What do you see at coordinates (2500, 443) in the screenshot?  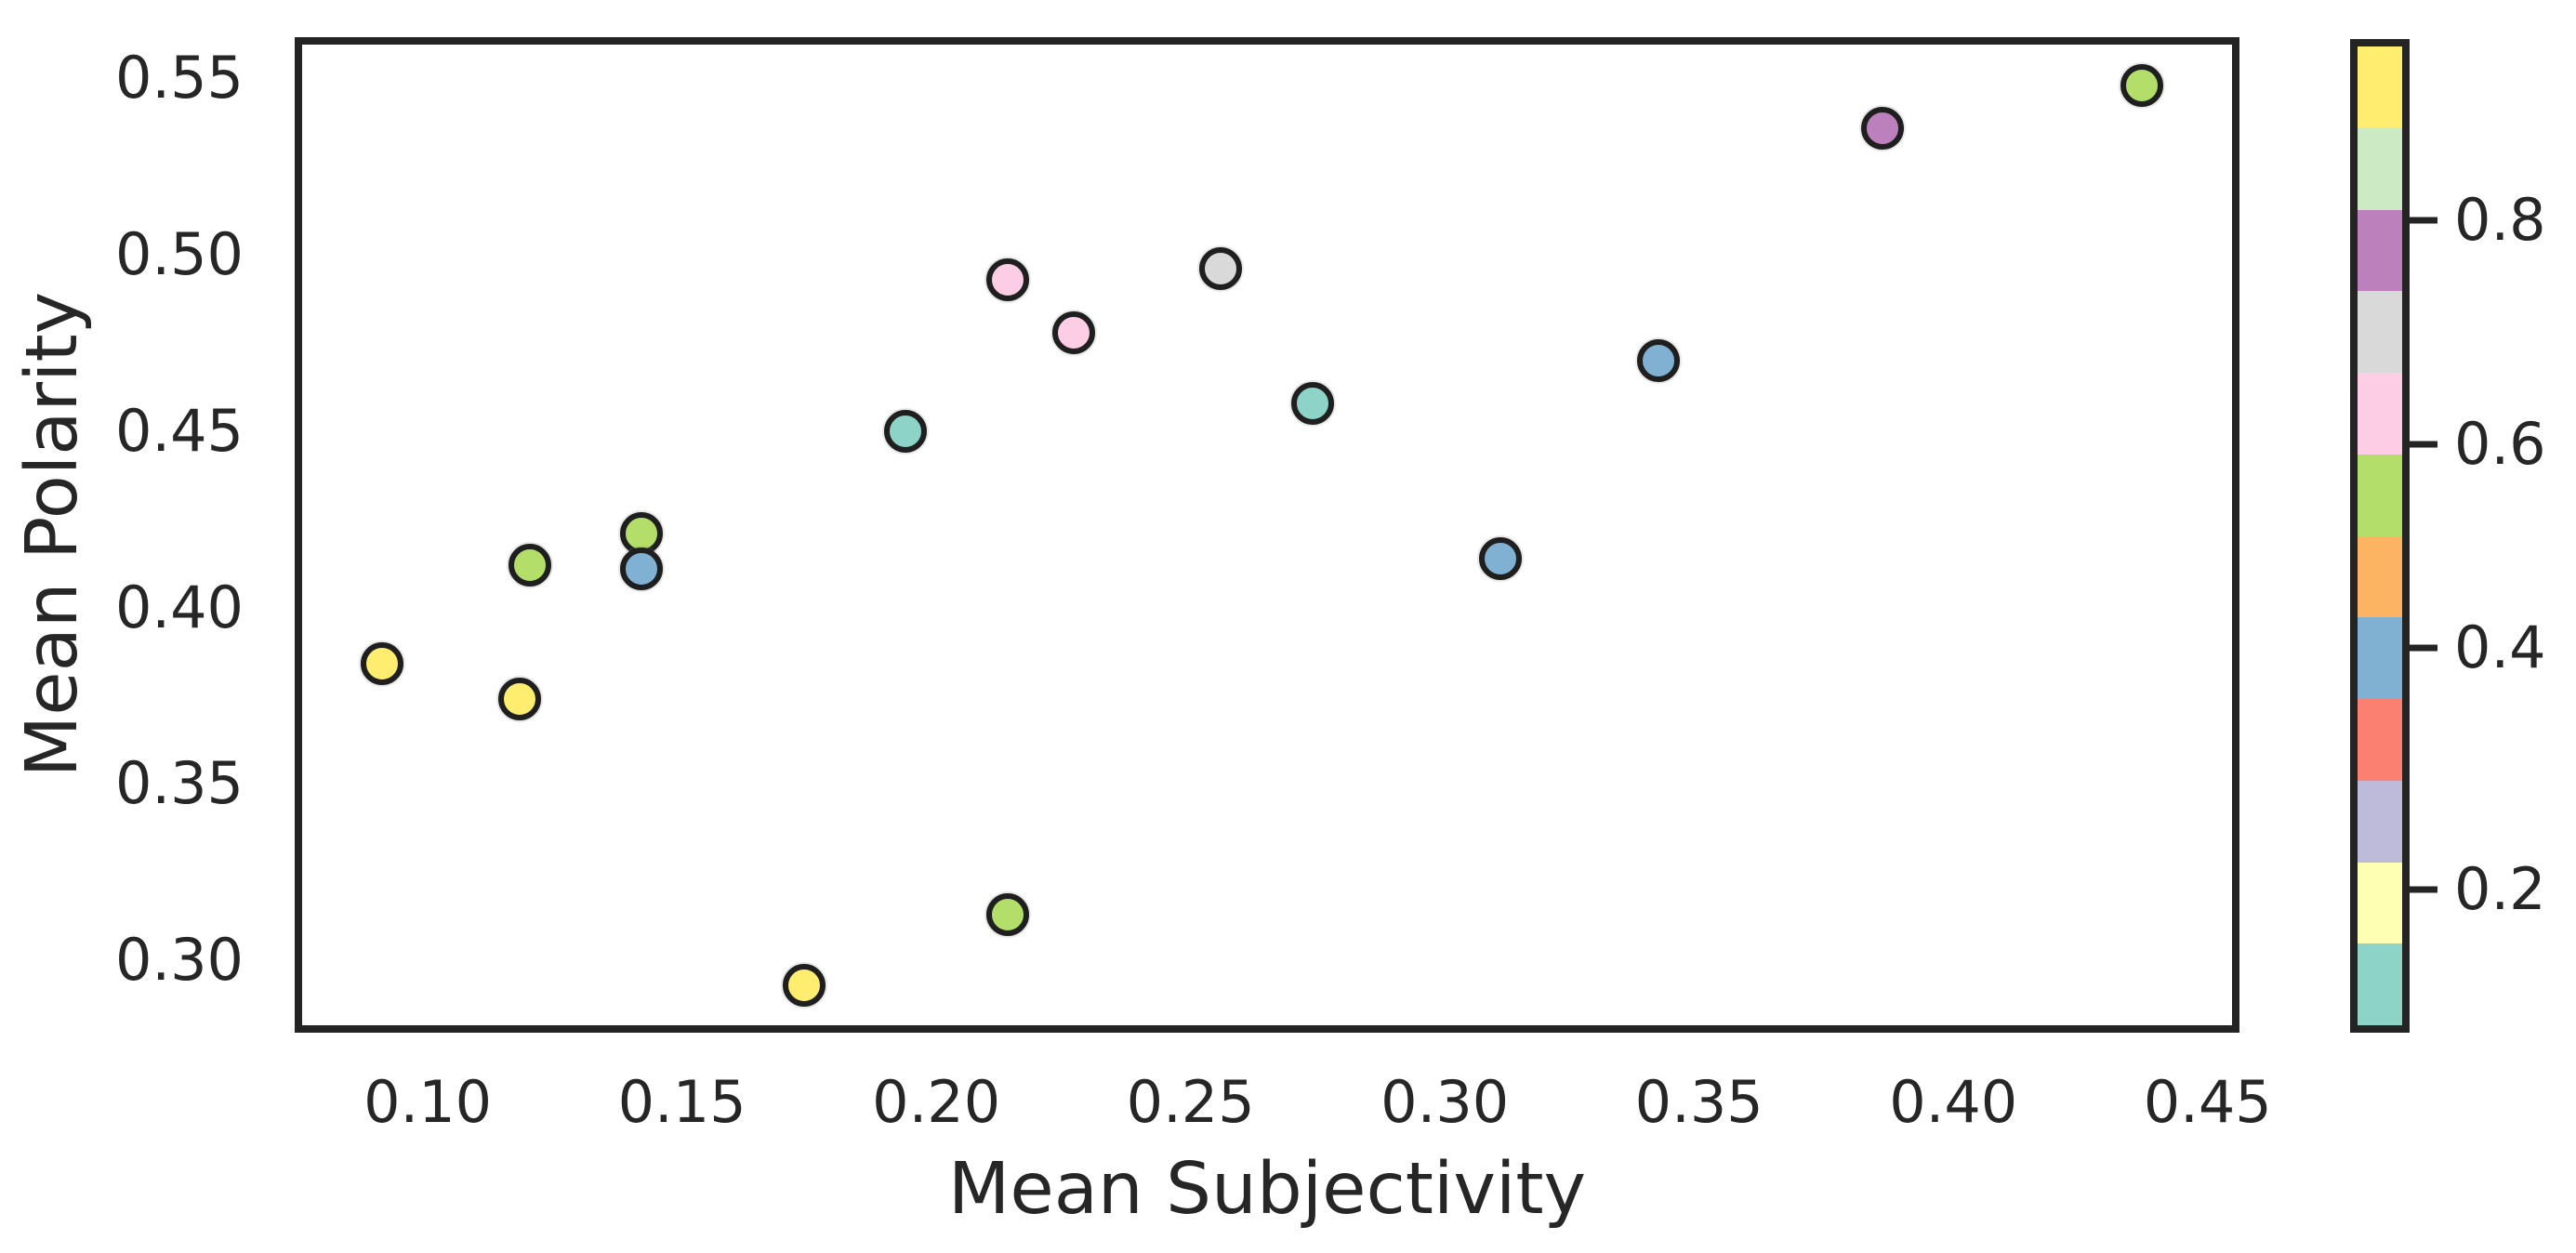 I see `colorbar-tick-label: 0.6` at bounding box center [2500, 443].